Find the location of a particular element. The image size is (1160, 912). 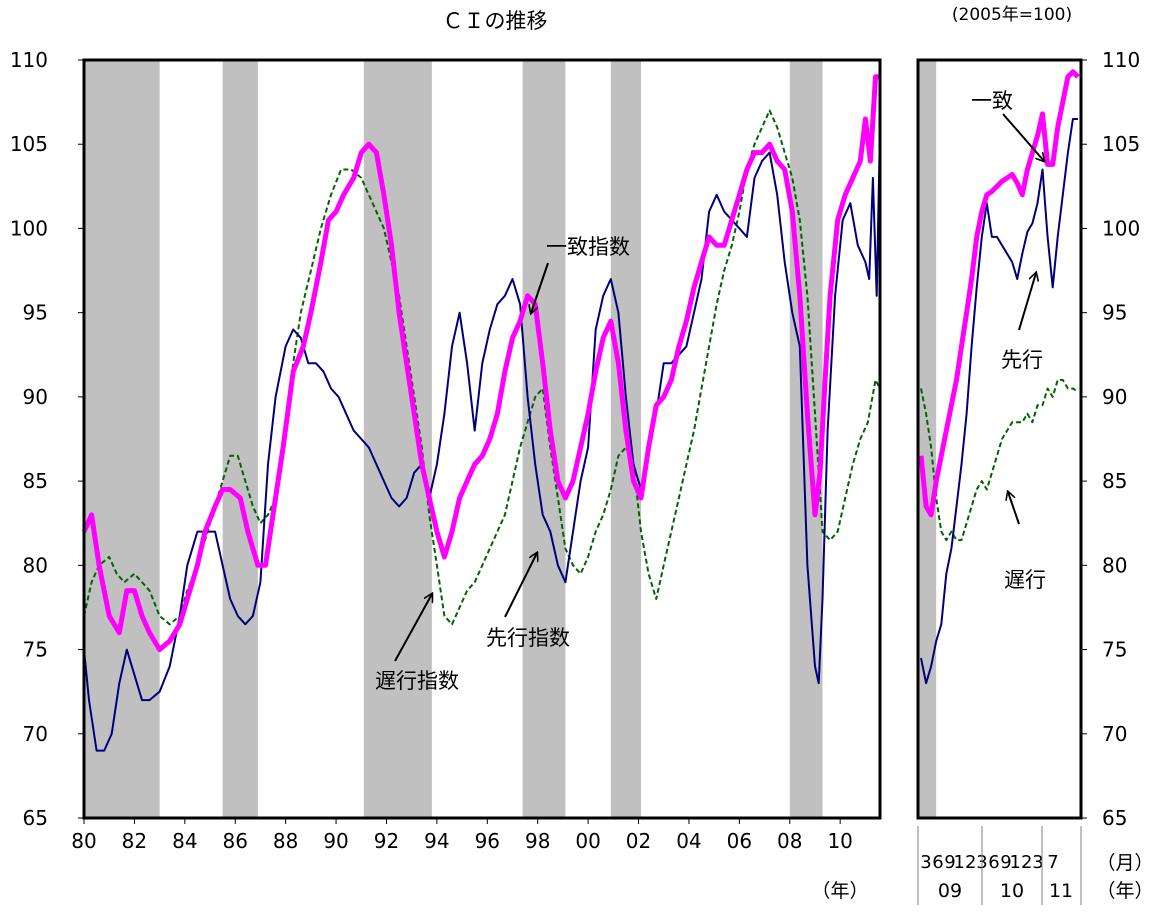

main-y-tick-label: 75 is located at coordinates (35, 650).